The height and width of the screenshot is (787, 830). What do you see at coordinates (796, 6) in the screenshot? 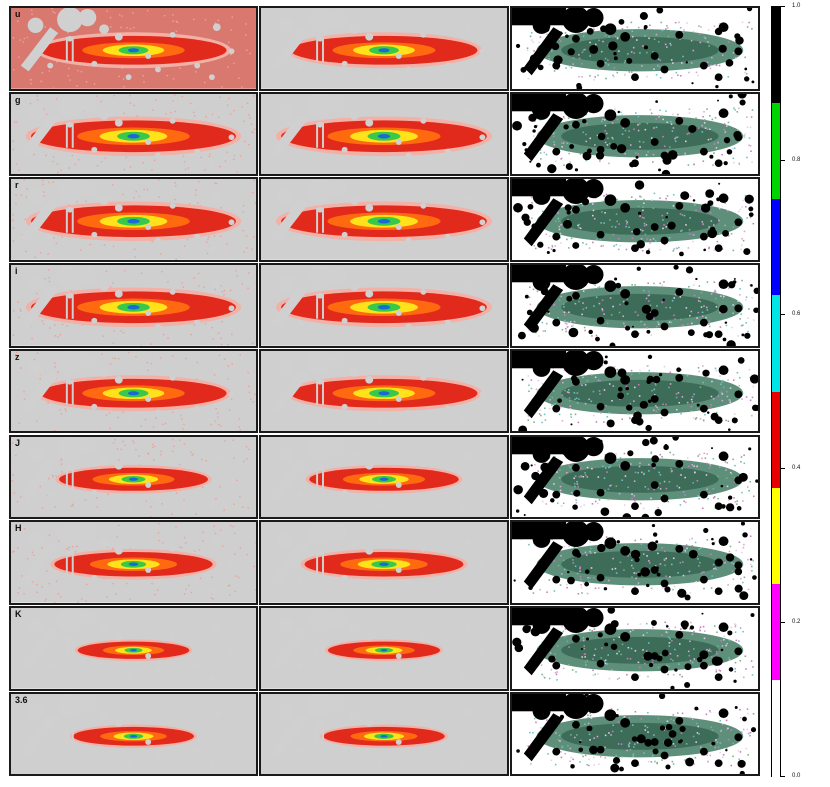
I see `colorbar-tick-label-5: 1.0` at bounding box center [796, 6].